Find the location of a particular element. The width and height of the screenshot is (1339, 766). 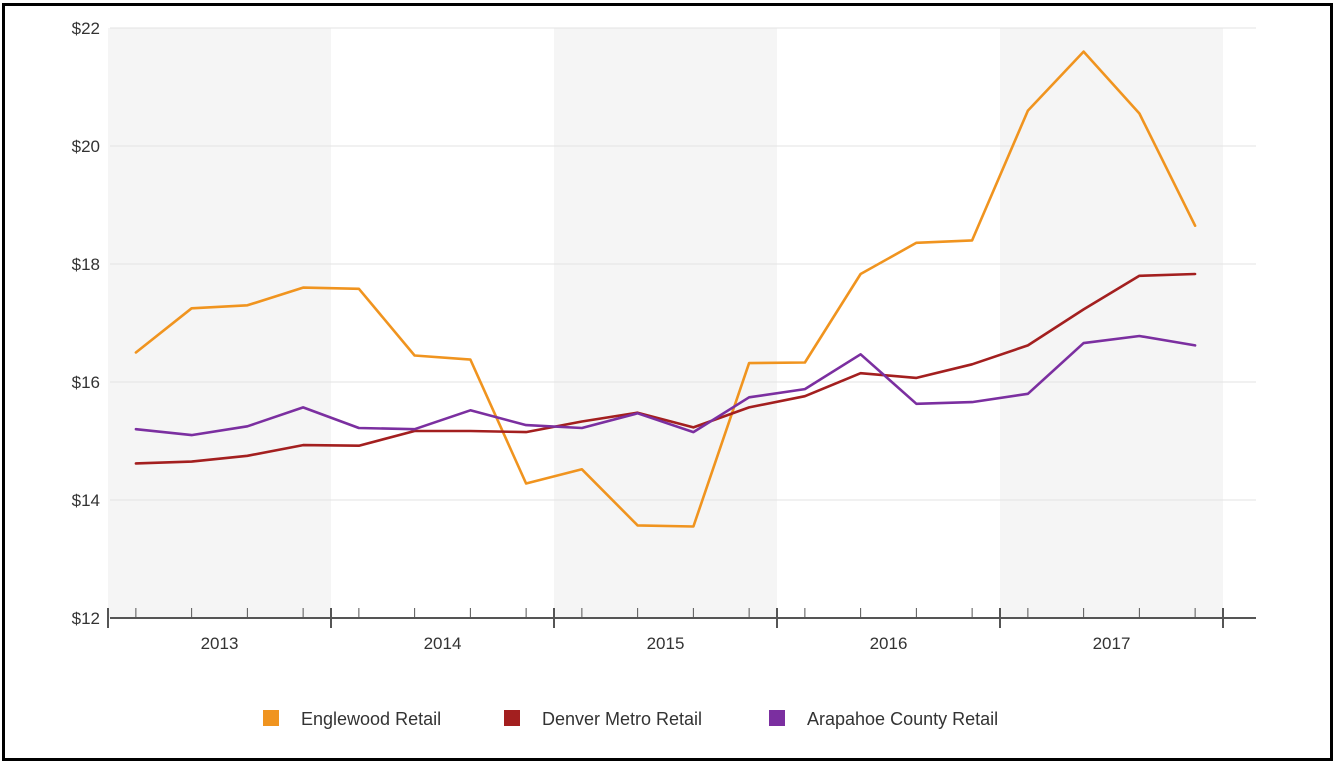

legend-item: Arapahoe County Retail is located at coordinates (883, 719).